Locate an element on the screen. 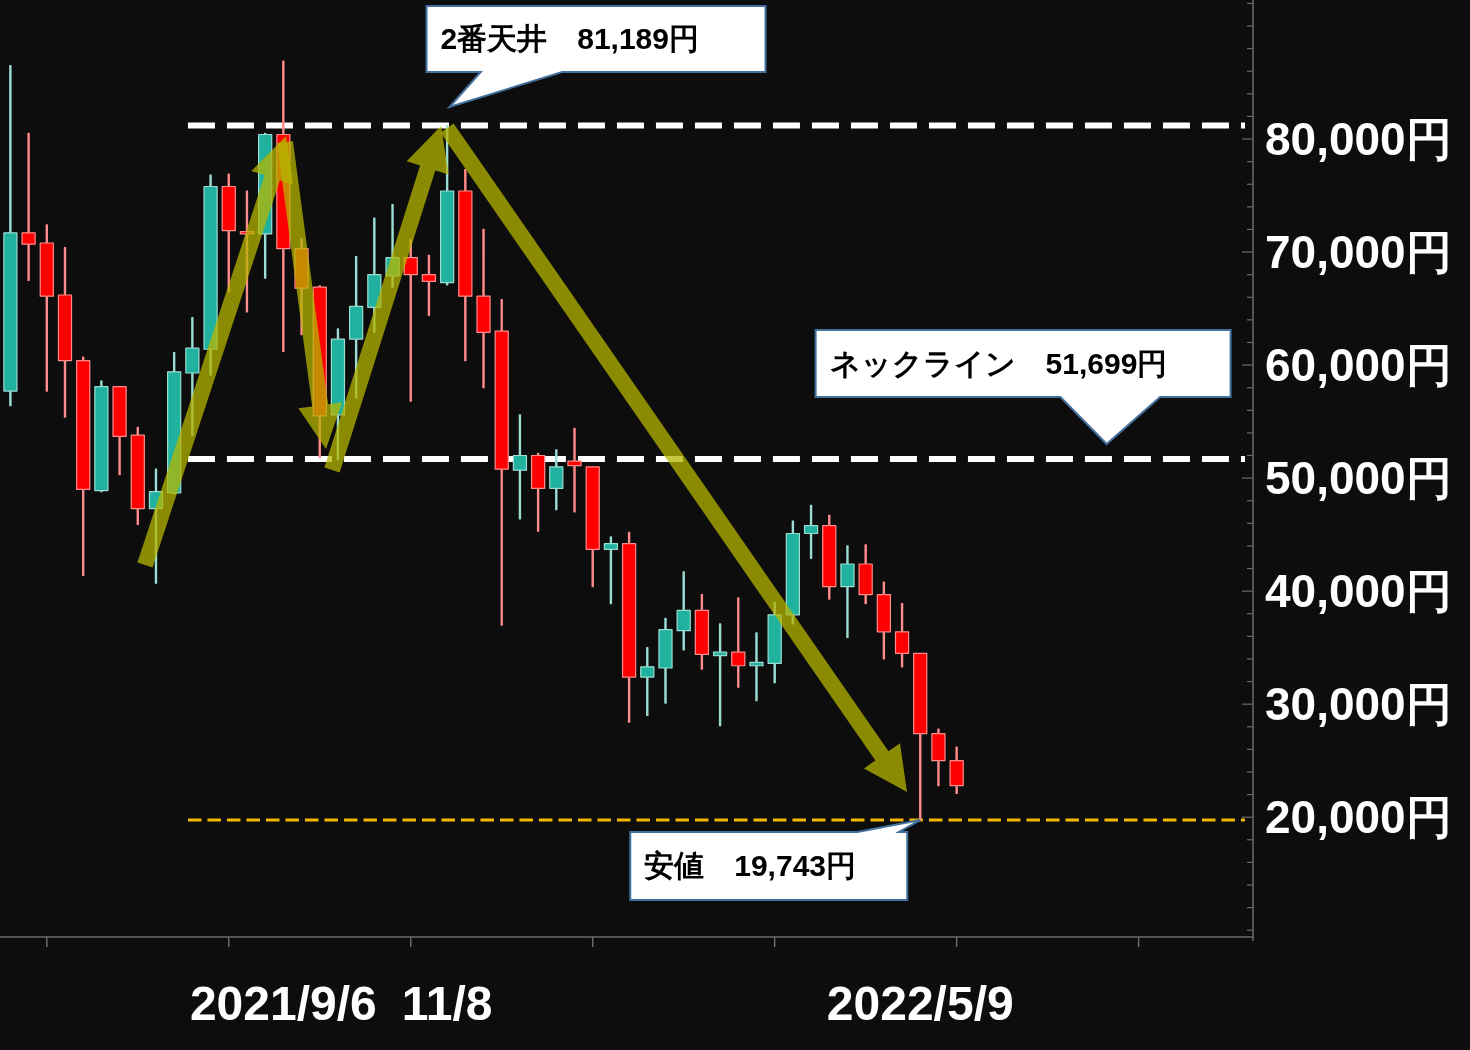  y-tick-label: 60,000円 is located at coordinates (1358, 365).